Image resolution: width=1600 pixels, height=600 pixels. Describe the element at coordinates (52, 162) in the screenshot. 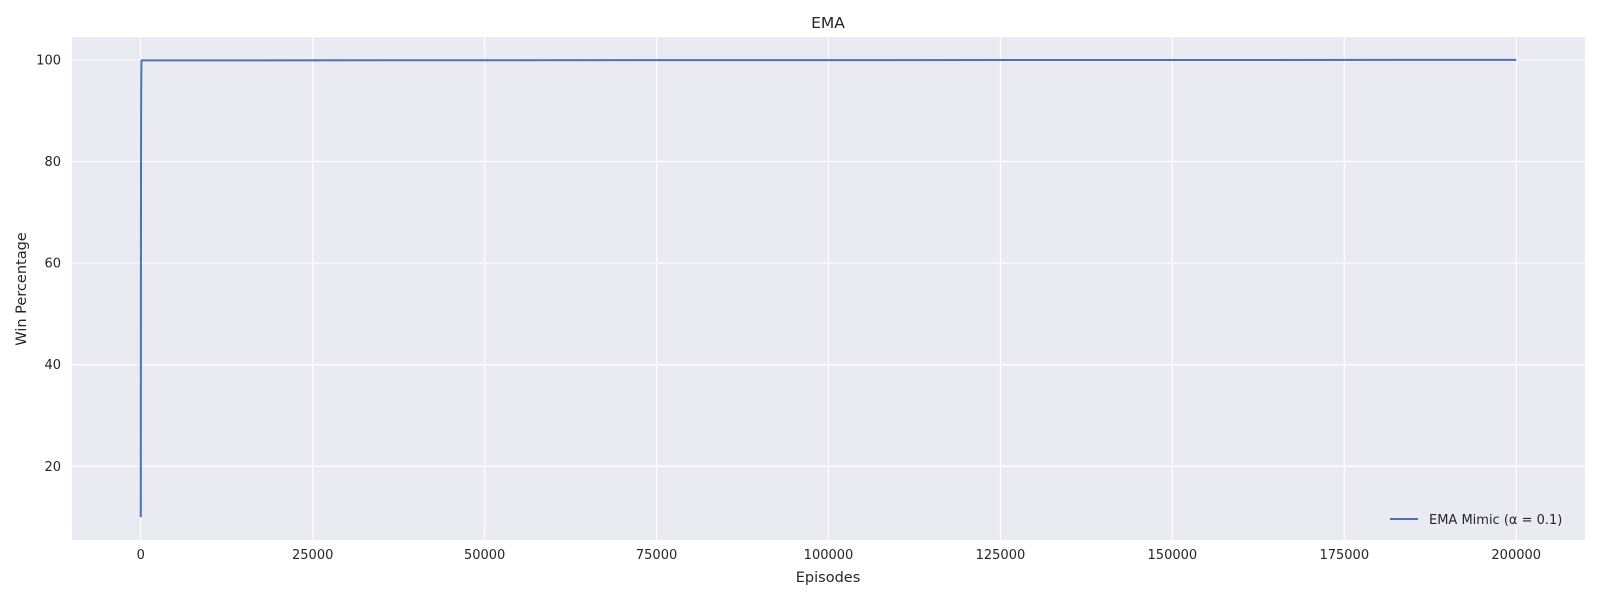

I see `y-tick-label: 80` at that location.